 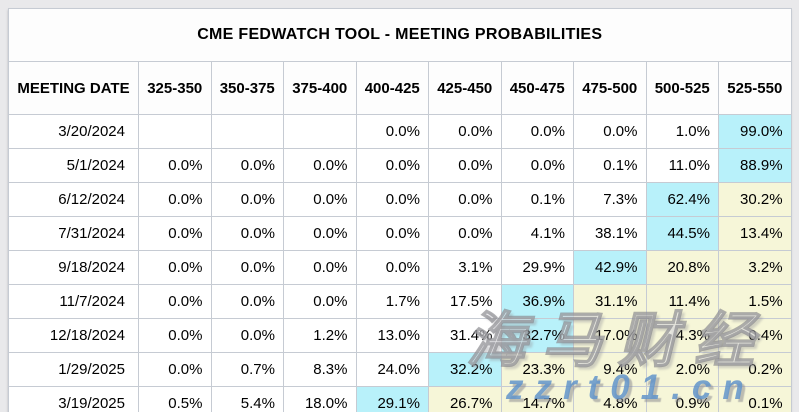 What do you see at coordinates (610, 199) in the screenshot?
I see `probability-cell: 7.3%` at bounding box center [610, 199].